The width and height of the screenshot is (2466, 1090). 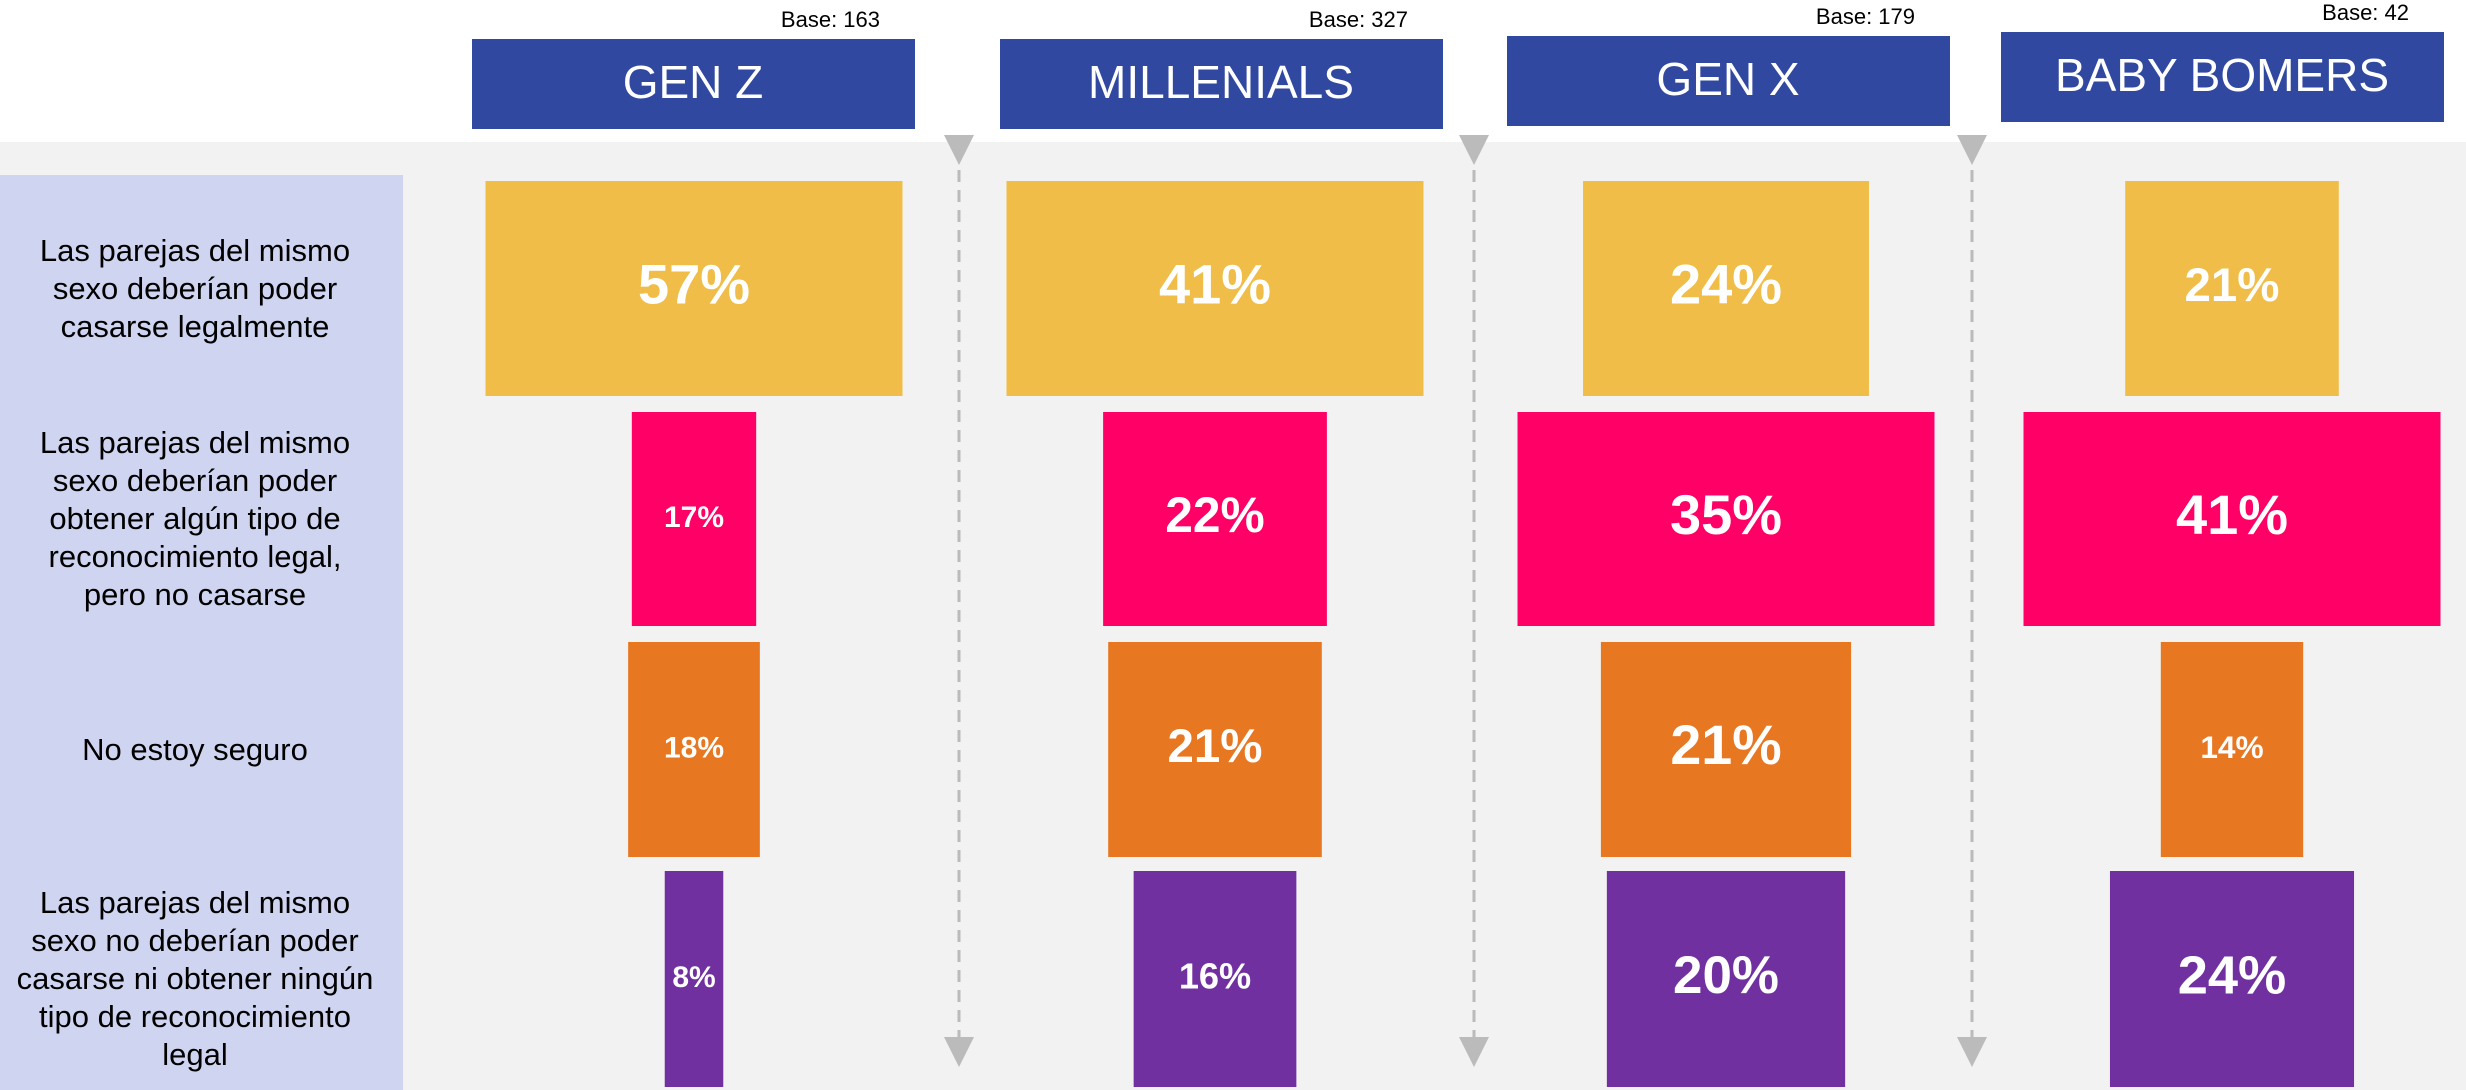 I want to click on row-label: No estoy seguro, so click(x=195, y=749).